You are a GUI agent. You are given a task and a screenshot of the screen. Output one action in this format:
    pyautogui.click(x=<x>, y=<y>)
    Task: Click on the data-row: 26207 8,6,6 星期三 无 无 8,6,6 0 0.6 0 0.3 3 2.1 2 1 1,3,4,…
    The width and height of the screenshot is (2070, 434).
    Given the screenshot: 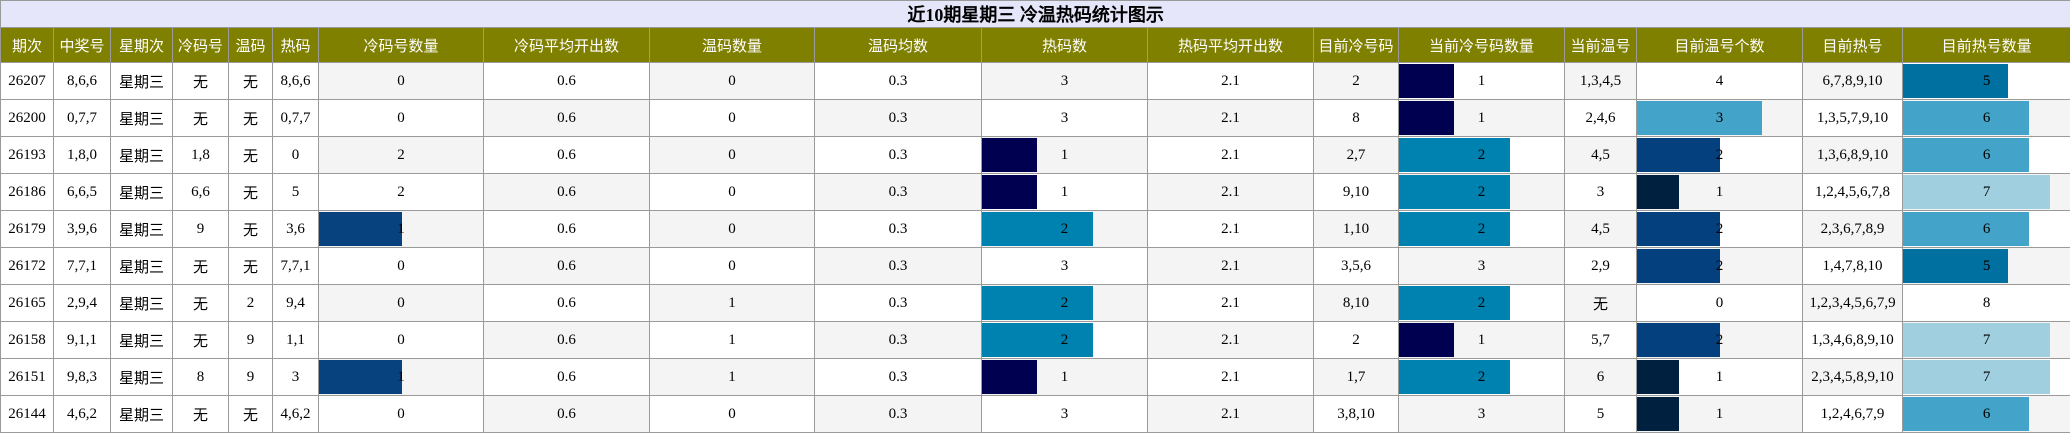 What is the action you would take?
    pyautogui.click(x=1035, y=81)
    